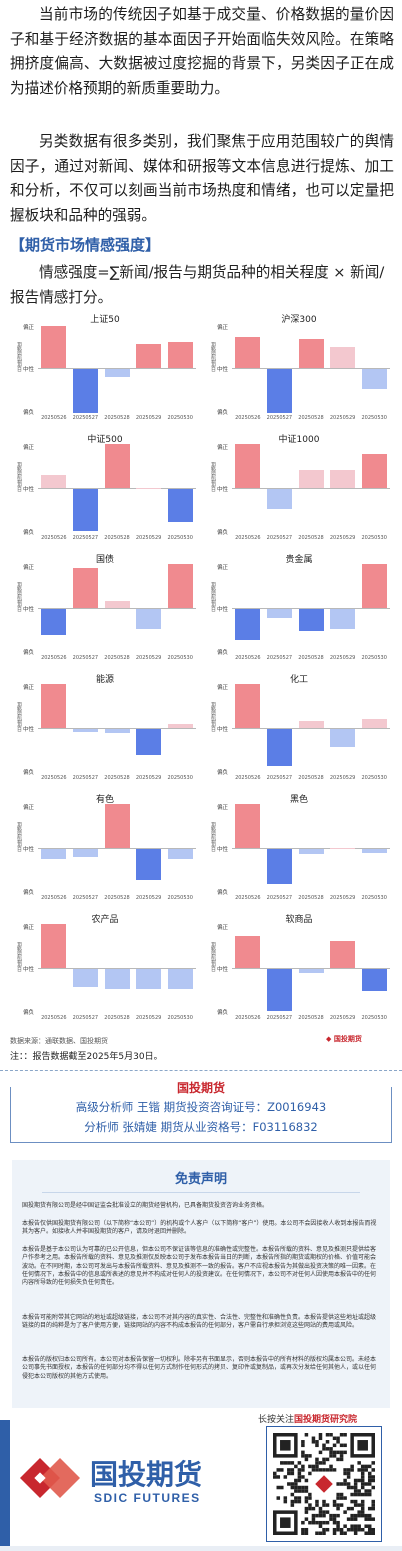  Describe the element at coordinates (85, 245) in the screenshot. I see `section-heading: 【期货市场情感强度】` at that location.